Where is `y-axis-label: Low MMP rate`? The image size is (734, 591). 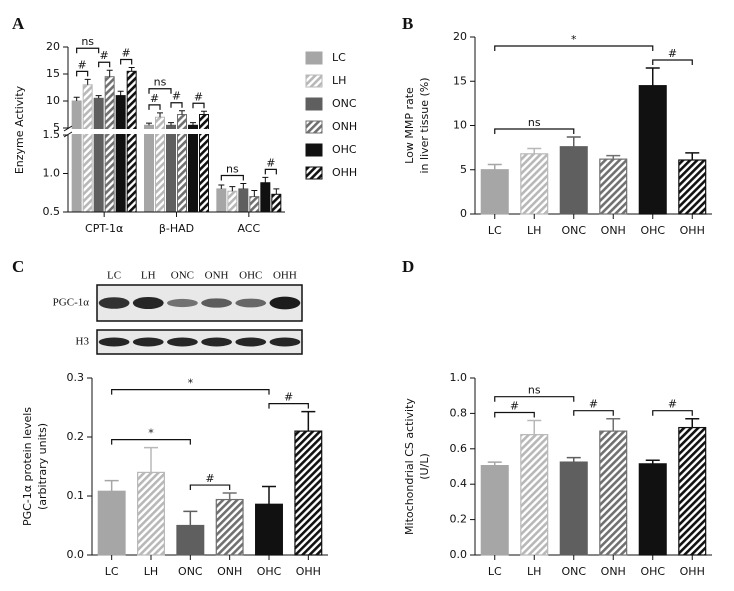 y-axis-label: Low MMP rate is located at coordinates (409, 125).